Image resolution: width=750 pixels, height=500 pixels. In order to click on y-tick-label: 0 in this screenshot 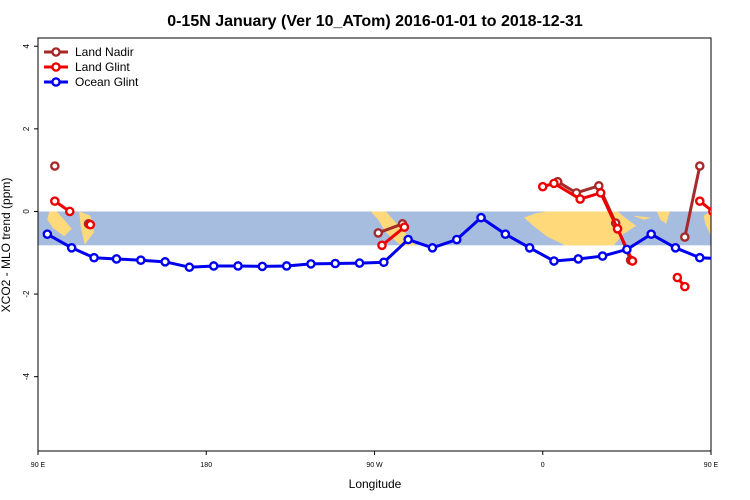, I will do `click(26, 211)`.